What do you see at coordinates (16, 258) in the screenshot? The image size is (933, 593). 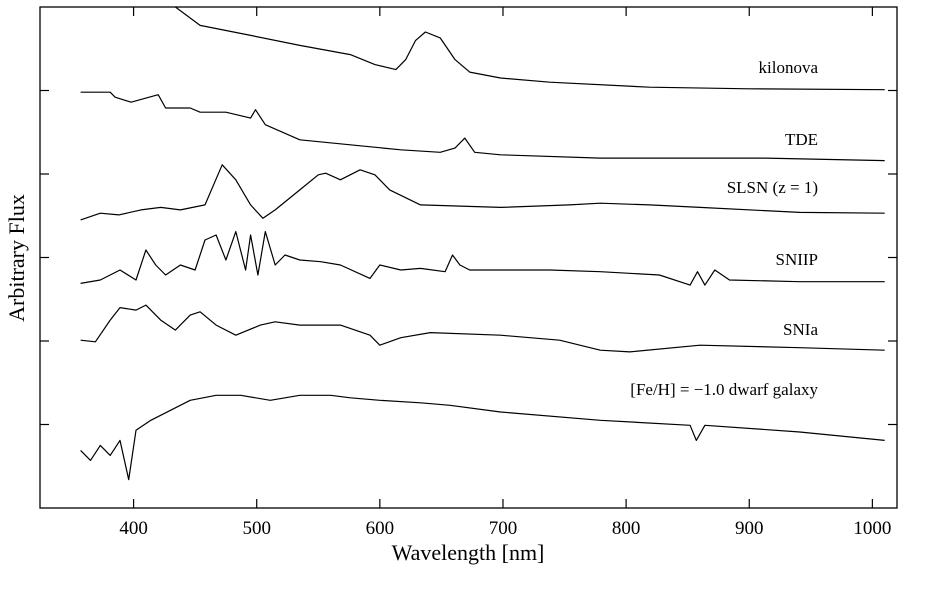 I see `y-axis-label: Arbitrary Flux` at bounding box center [16, 258].